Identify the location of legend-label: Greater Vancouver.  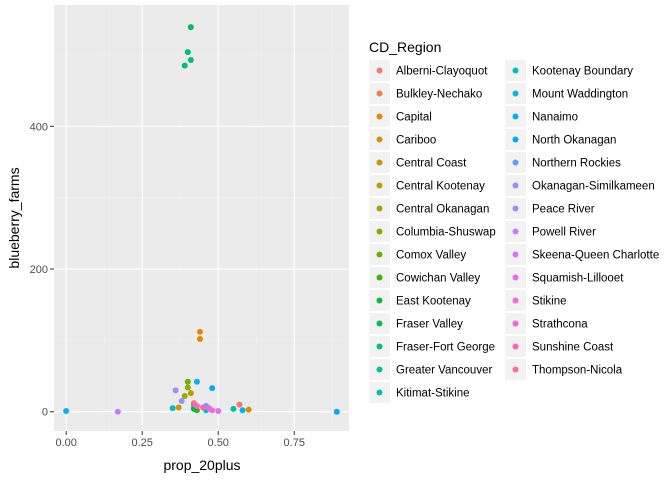
(444, 371).